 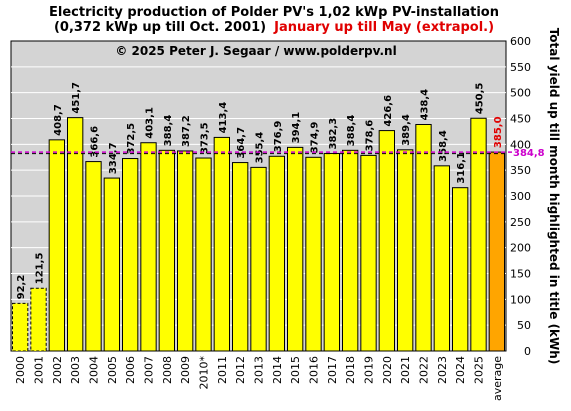 What do you see at coordinates (148, 247) in the screenshot?
I see `bar-2007` at bounding box center [148, 247].